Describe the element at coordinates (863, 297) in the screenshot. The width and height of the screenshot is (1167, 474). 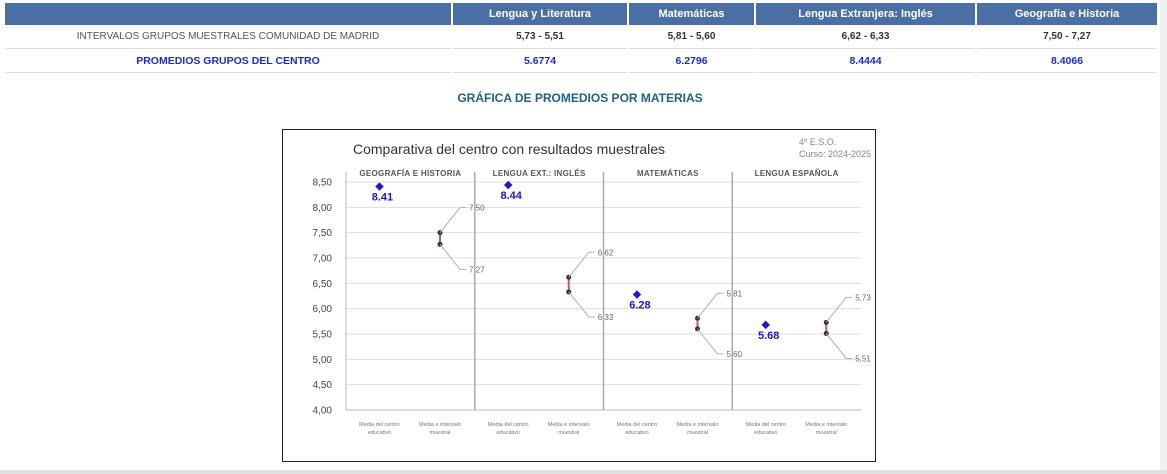
I see `interval-high-label: 5,73` at that location.